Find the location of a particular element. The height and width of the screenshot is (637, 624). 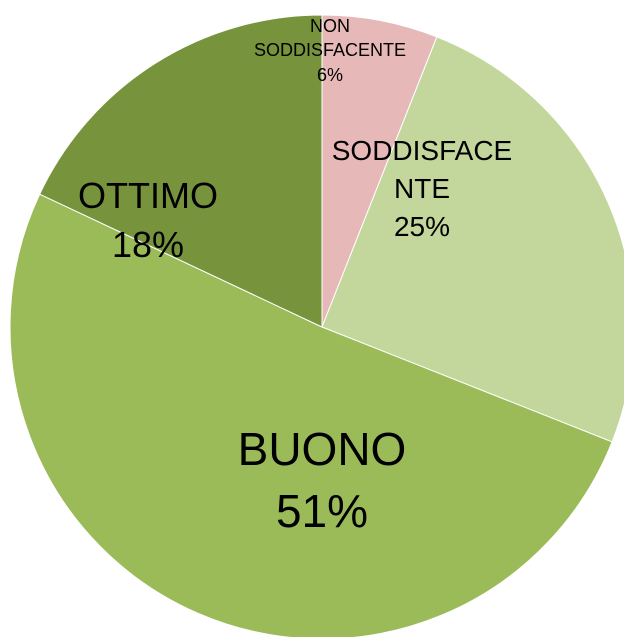

value-label: 25% is located at coordinates (422, 226).